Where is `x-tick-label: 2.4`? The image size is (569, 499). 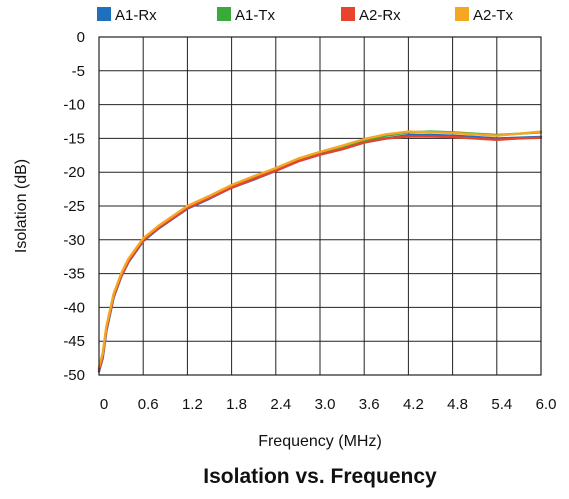 x-tick-label: 2.4 is located at coordinates (280, 404).